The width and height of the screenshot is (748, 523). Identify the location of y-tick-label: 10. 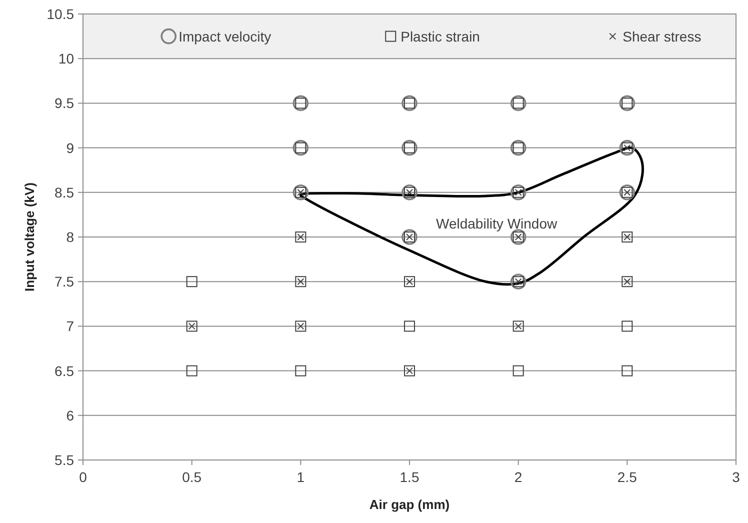
(66, 58).